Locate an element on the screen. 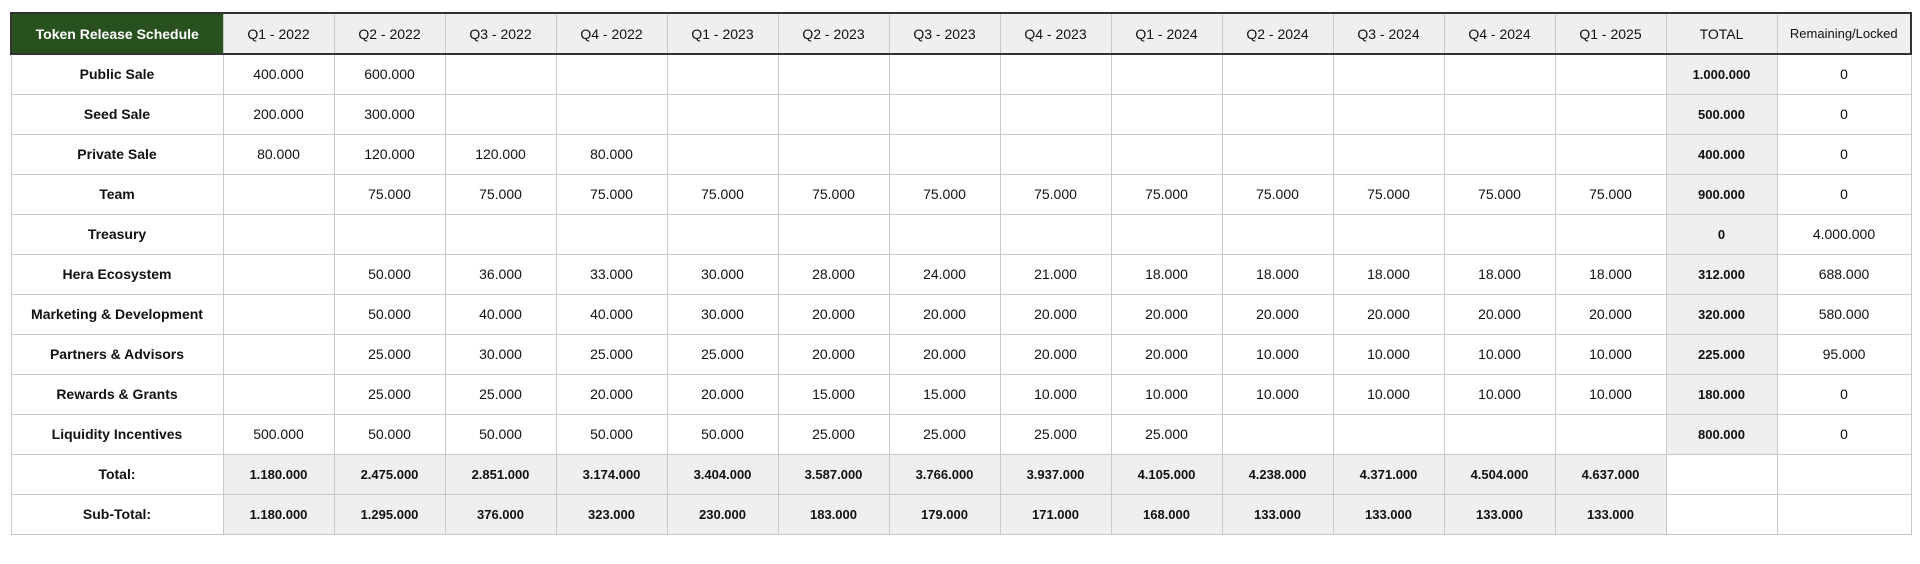 The image size is (1920, 564). row-label: Total: is located at coordinates (117, 474).